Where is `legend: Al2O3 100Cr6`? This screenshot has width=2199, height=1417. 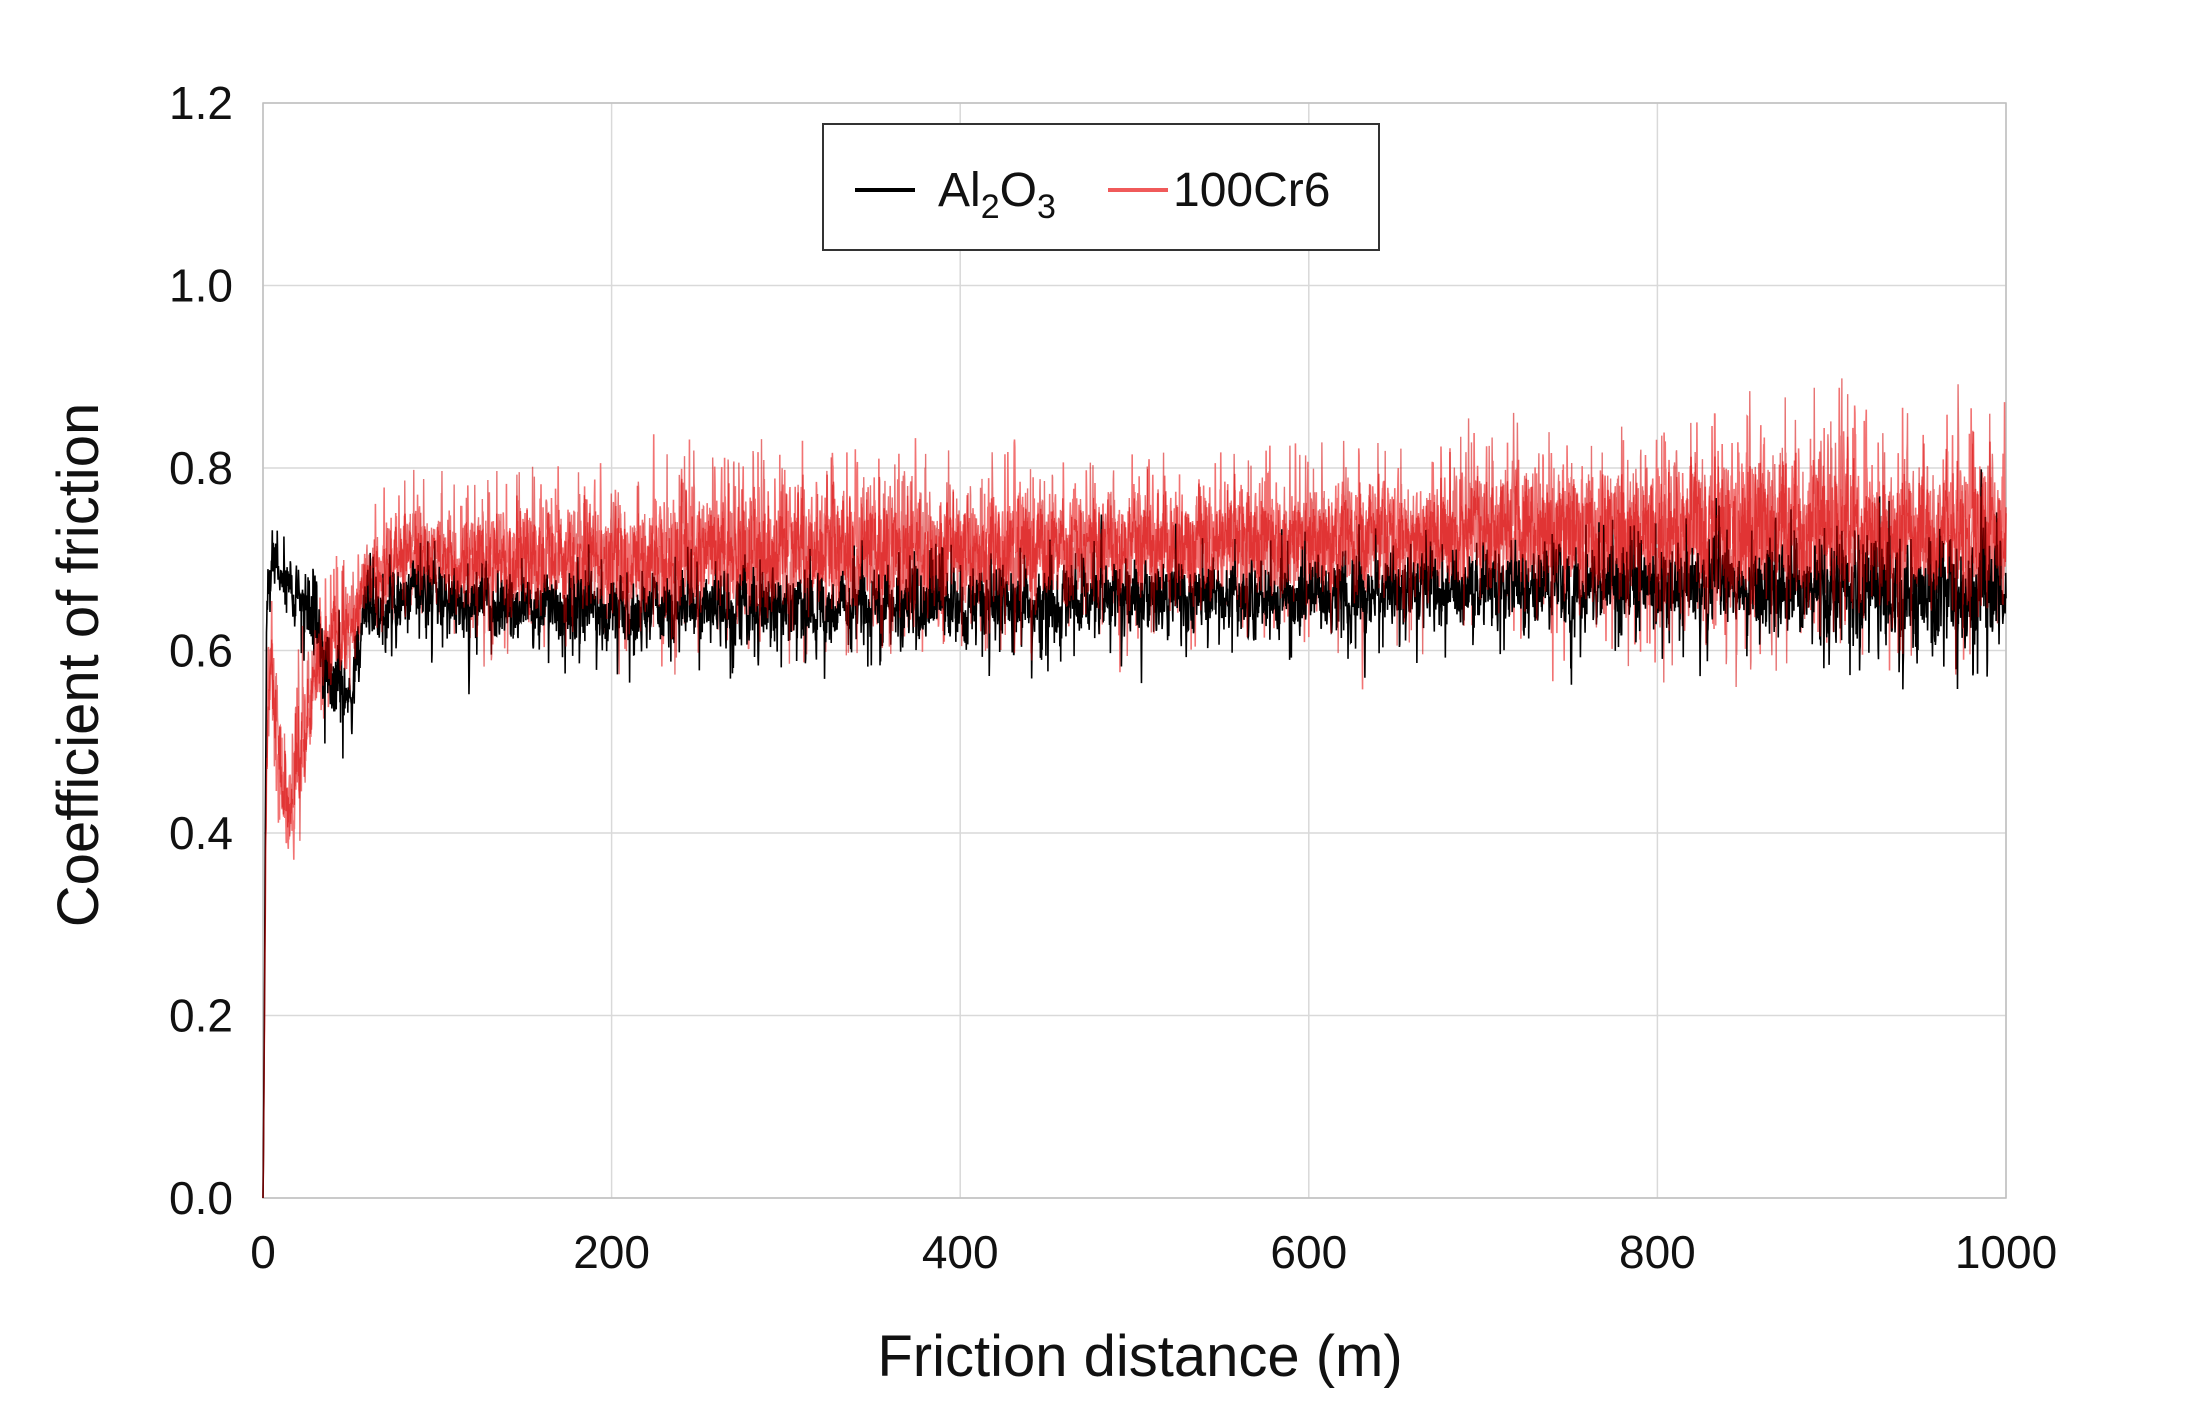
legend: Al2O3 100Cr6 is located at coordinates (1101, 187).